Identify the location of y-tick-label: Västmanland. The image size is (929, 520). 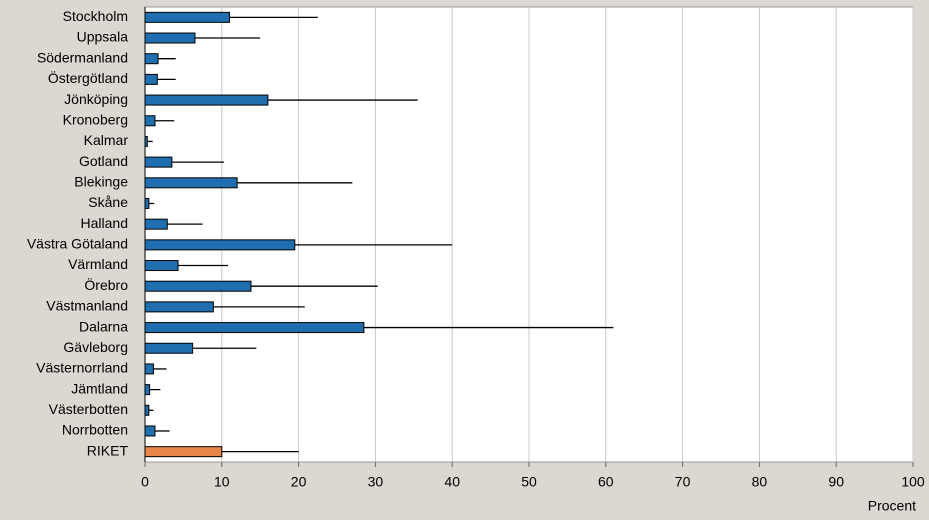
(87, 306).